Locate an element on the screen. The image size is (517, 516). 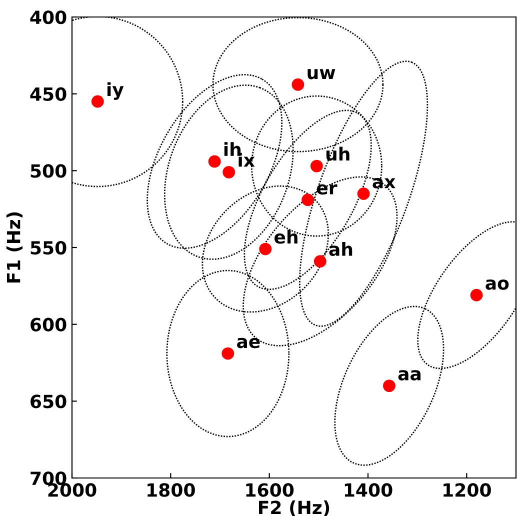
y-tick-label: 600 is located at coordinates (48, 325).